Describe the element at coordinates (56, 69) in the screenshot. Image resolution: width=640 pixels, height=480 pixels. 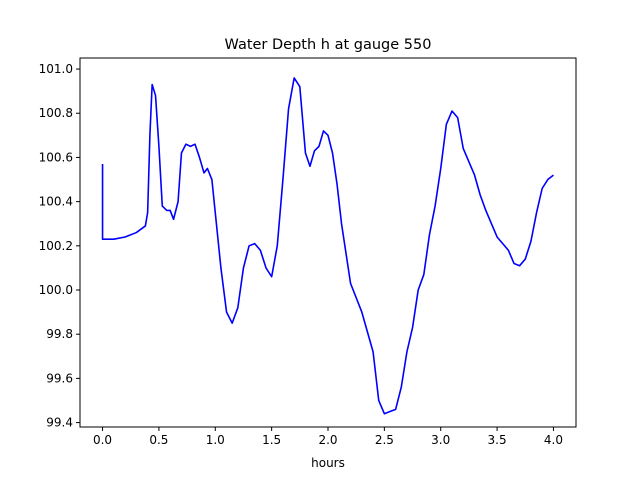
I see `y-tick-label: 101.0` at that location.